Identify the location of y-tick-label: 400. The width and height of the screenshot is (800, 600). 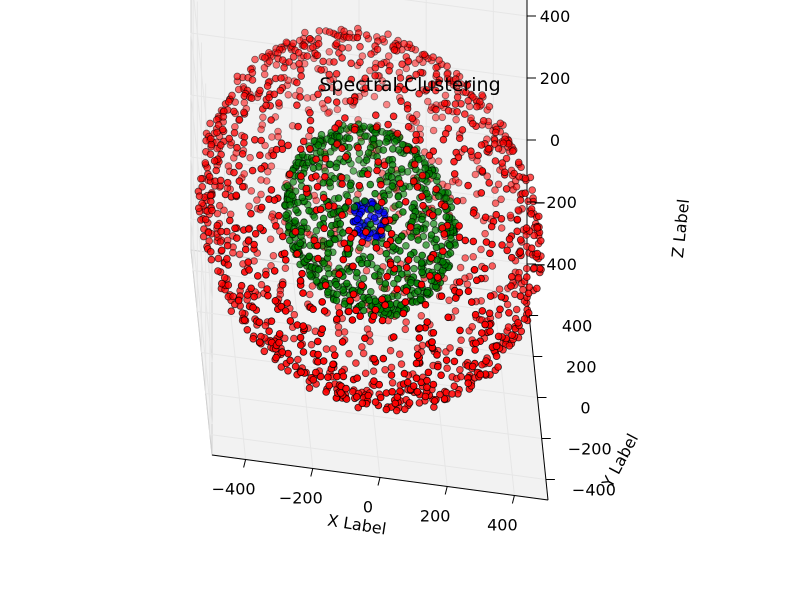
(577, 326).